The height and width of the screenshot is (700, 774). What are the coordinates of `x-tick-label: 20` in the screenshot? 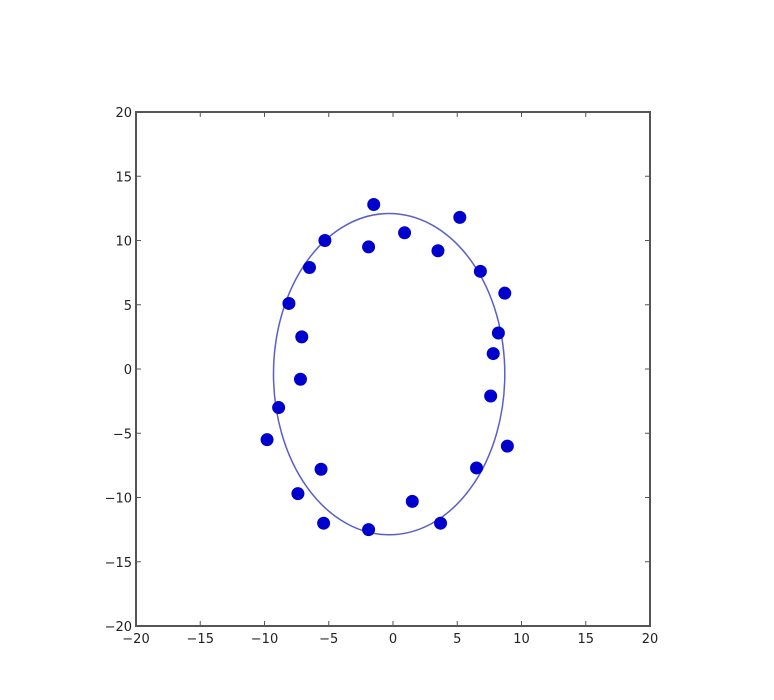 It's located at (650, 639).